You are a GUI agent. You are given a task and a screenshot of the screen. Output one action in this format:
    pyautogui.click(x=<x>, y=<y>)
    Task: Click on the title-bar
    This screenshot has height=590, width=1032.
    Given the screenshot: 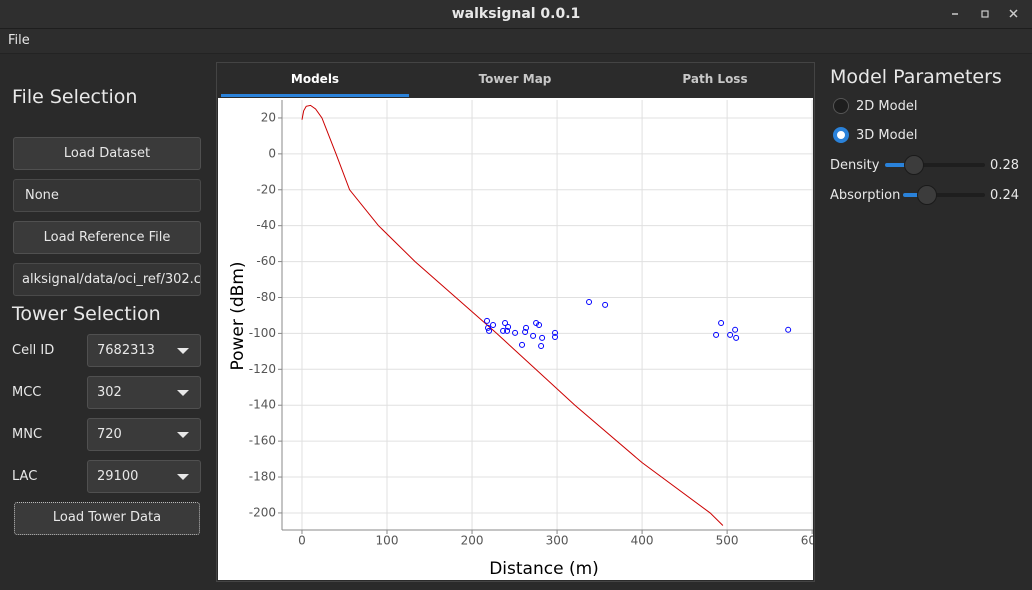 What is the action you would take?
    pyautogui.click(x=516, y=14)
    